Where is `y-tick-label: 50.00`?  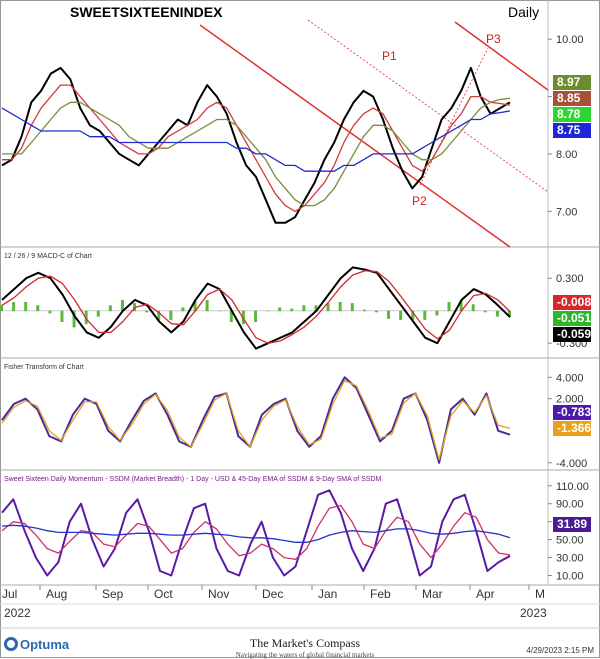
y-tick-label: 50.00 is located at coordinates (570, 541).